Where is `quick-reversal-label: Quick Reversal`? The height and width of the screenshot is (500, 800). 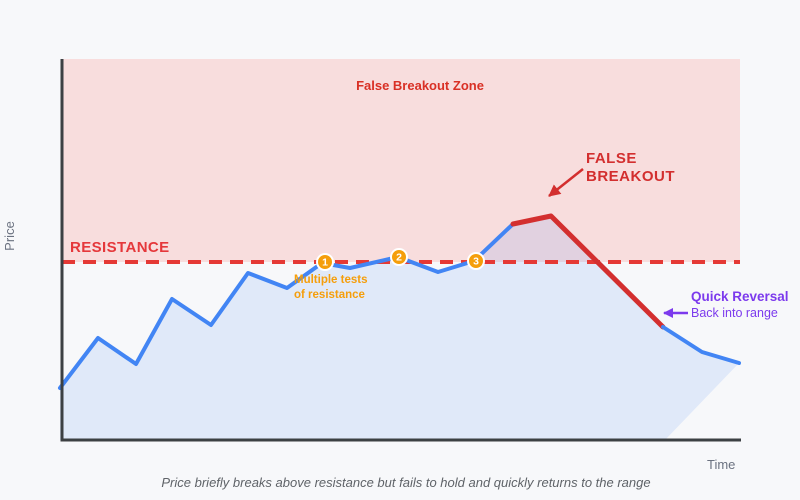 quick-reversal-label: Quick Reversal is located at coordinates (740, 296).